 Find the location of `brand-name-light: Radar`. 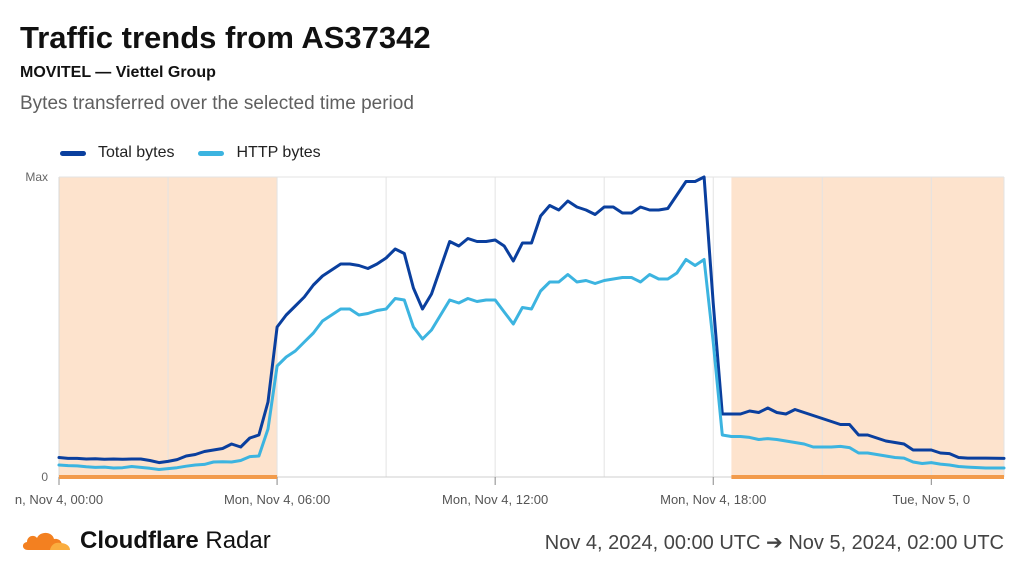

brand-name-light: Radar is located at coordinates (238, 540).